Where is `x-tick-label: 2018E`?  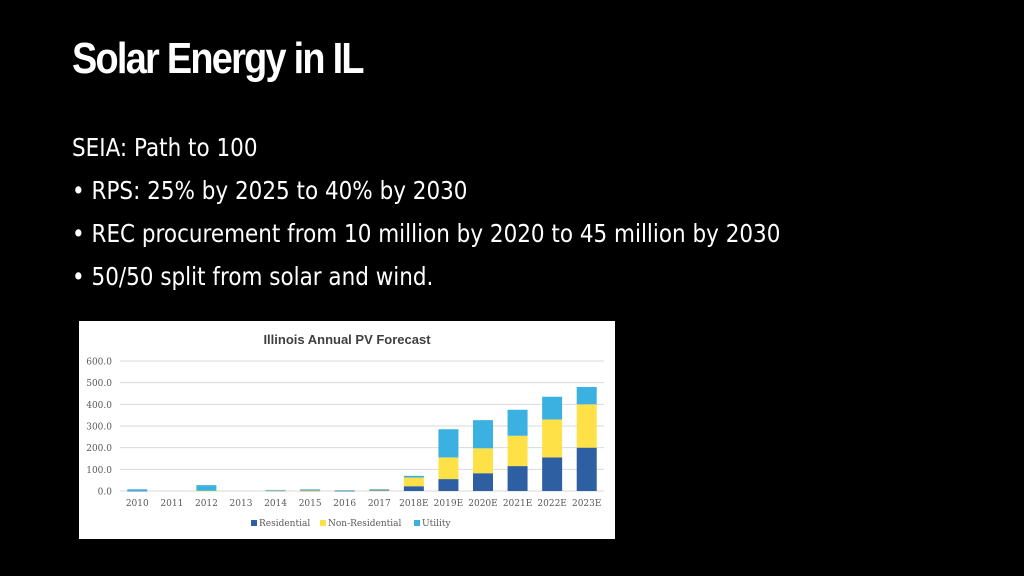
x-tick-label: 2018E is located at coordinates (413, 504).